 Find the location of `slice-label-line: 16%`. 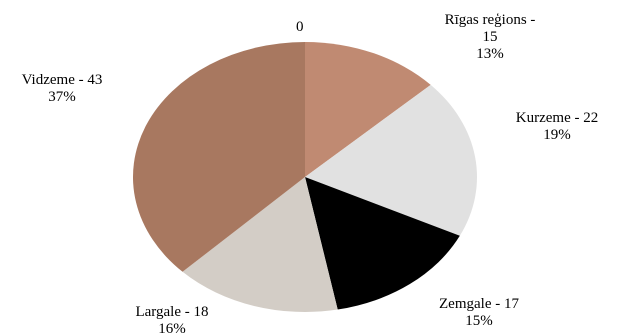

slice-label-line: 16% is located at coordinates (172, 327).